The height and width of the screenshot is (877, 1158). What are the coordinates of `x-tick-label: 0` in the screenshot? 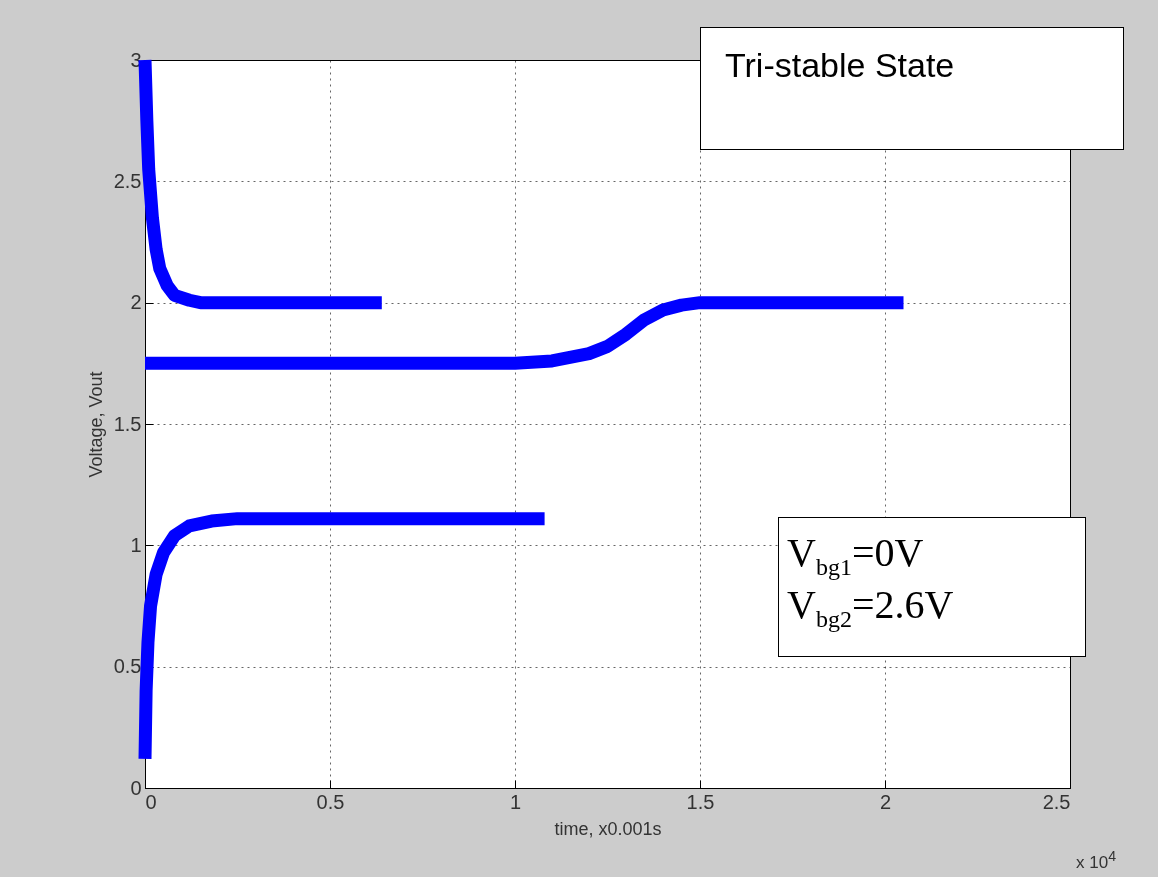 It's located at (151, 801).